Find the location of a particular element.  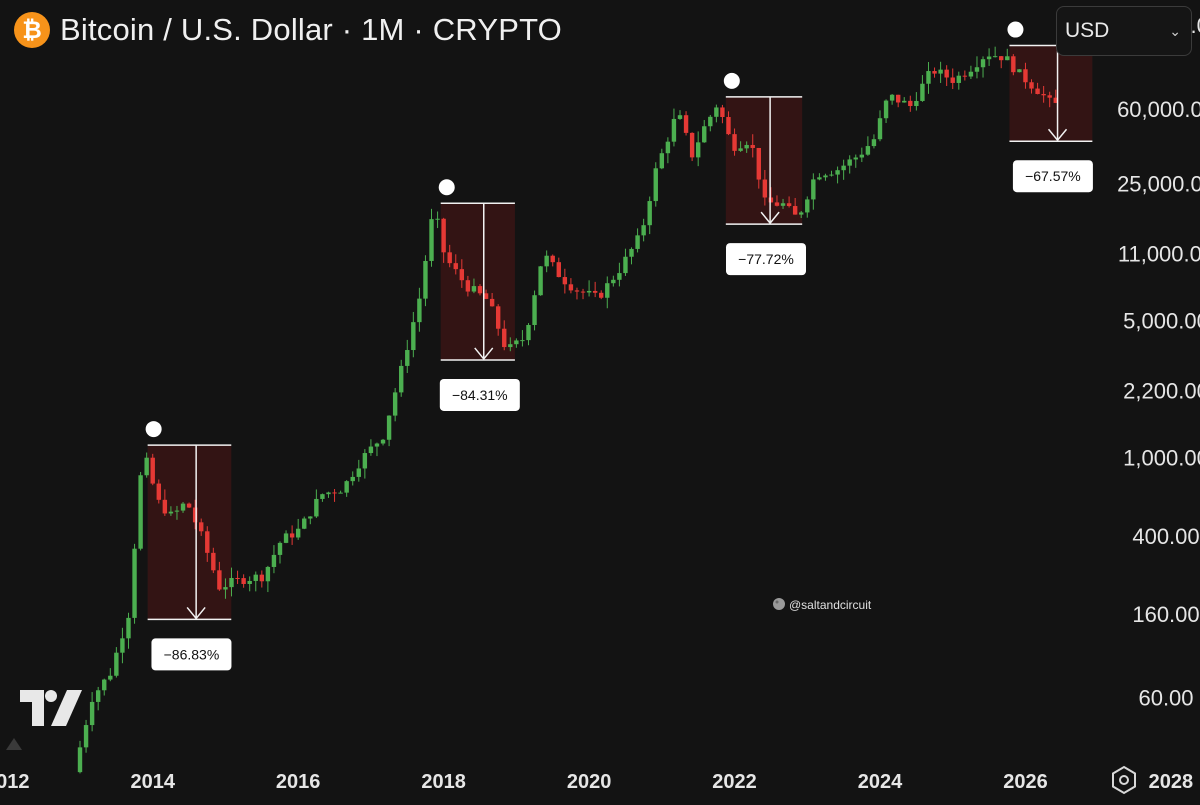

chevron-down-icon: ⌄ is located at coordinates (1175, 30).